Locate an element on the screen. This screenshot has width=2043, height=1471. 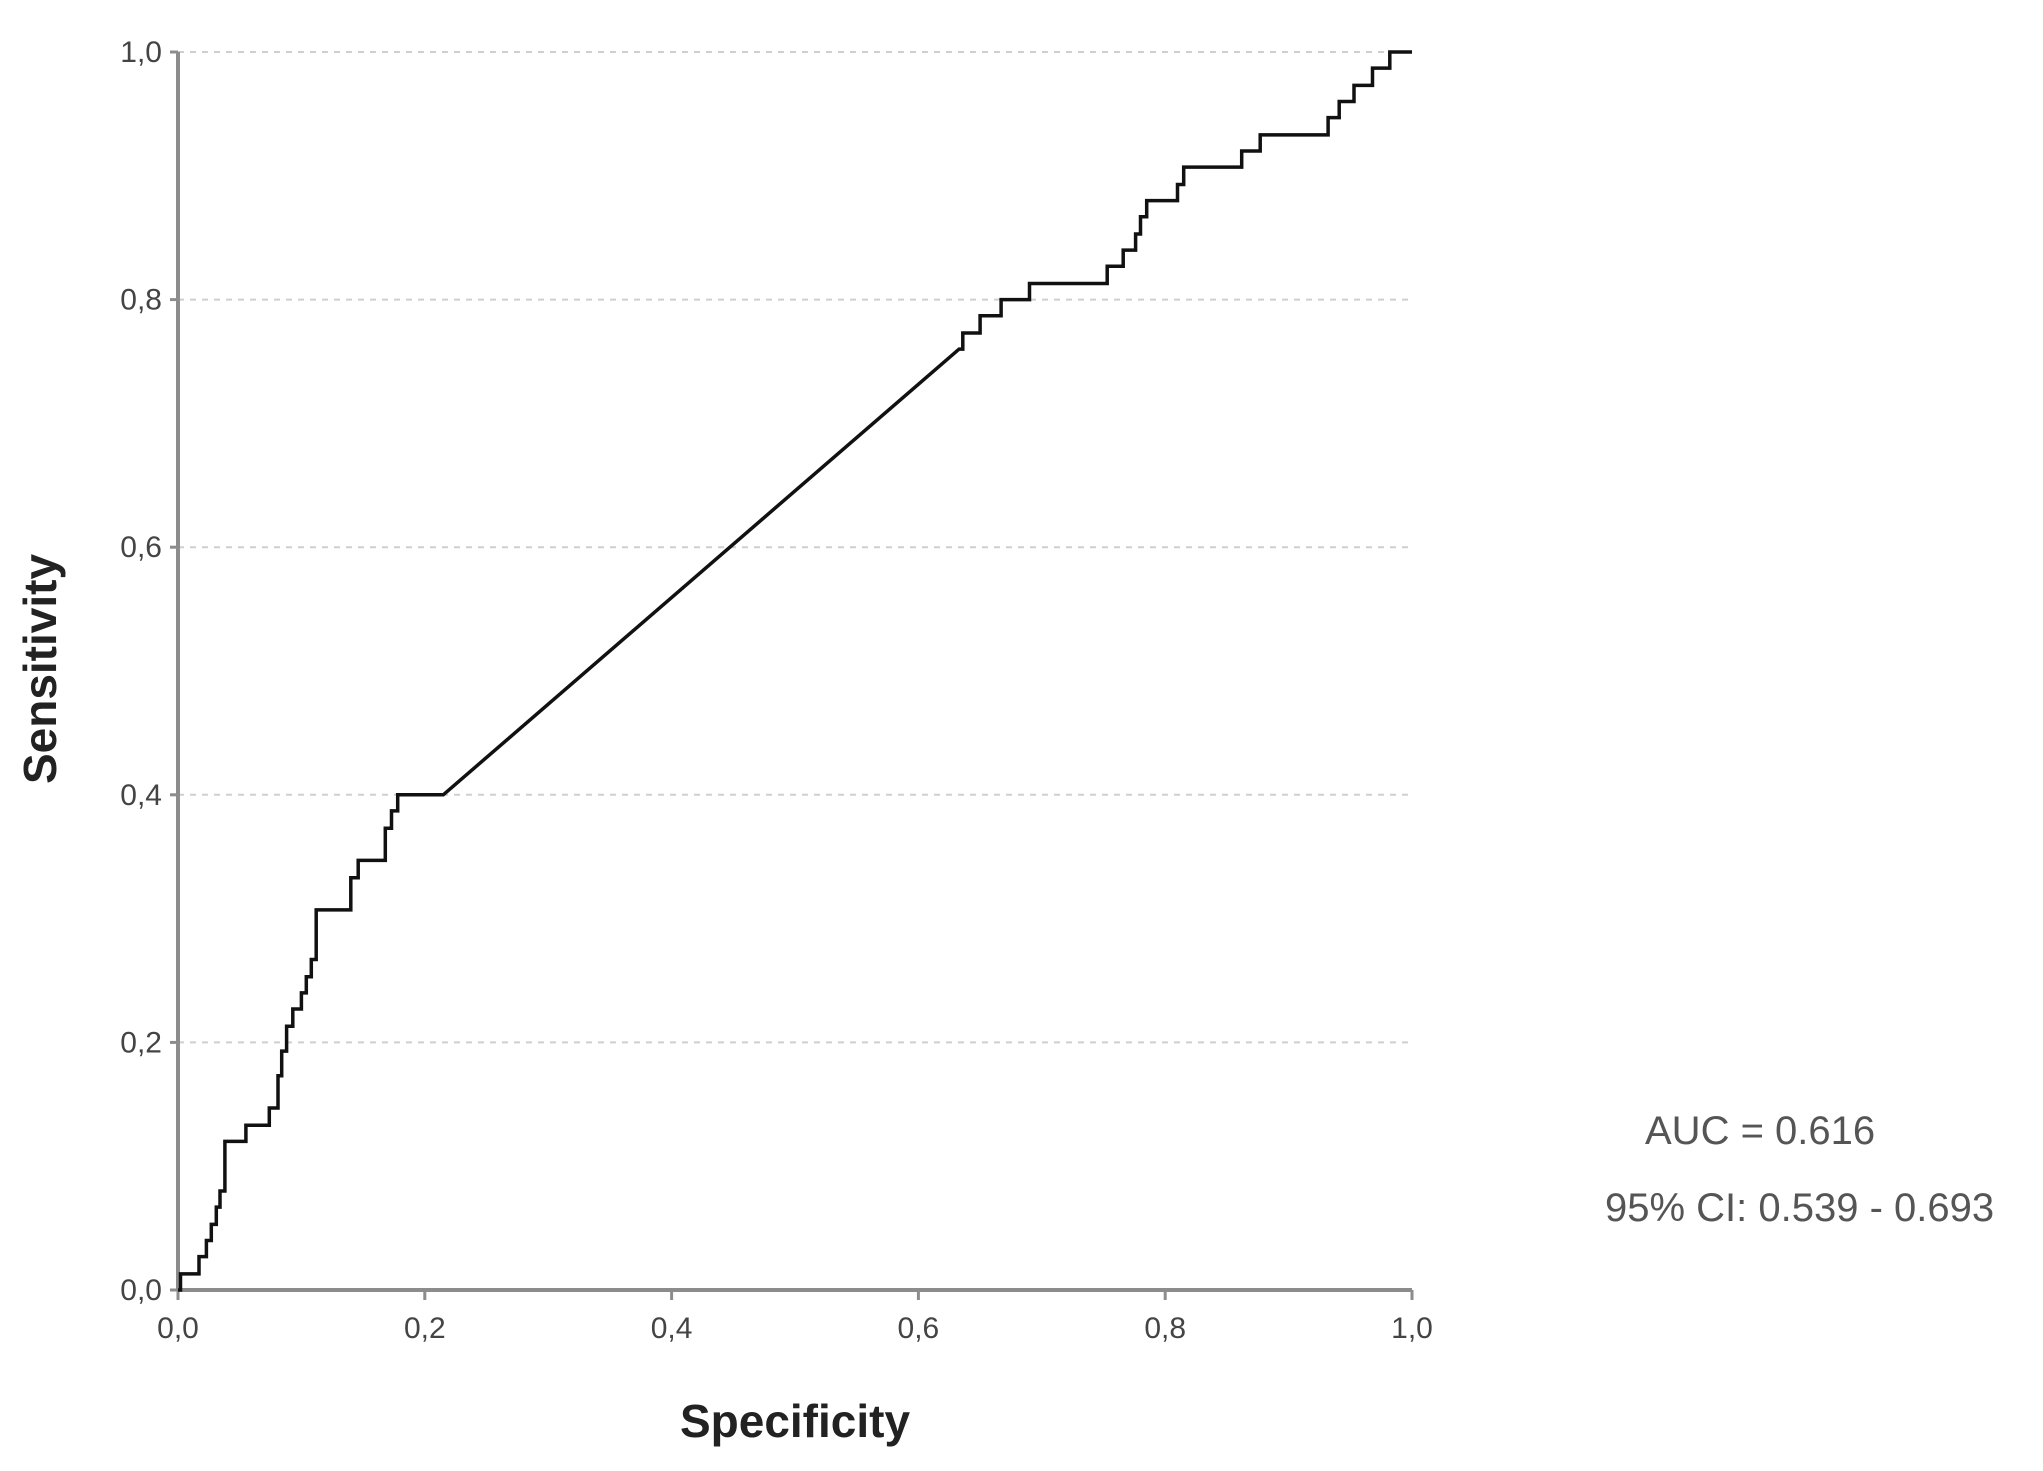
ci-annotation: 95% CI: 0.539 - 0.693 is located at coordinates (1799, 1208).